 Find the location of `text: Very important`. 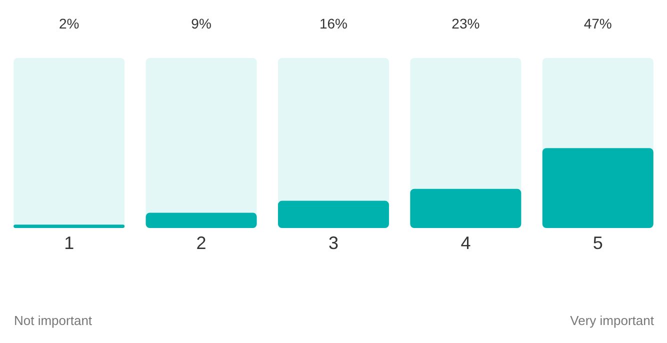

text: Very important is located at coordinates (612, 320).